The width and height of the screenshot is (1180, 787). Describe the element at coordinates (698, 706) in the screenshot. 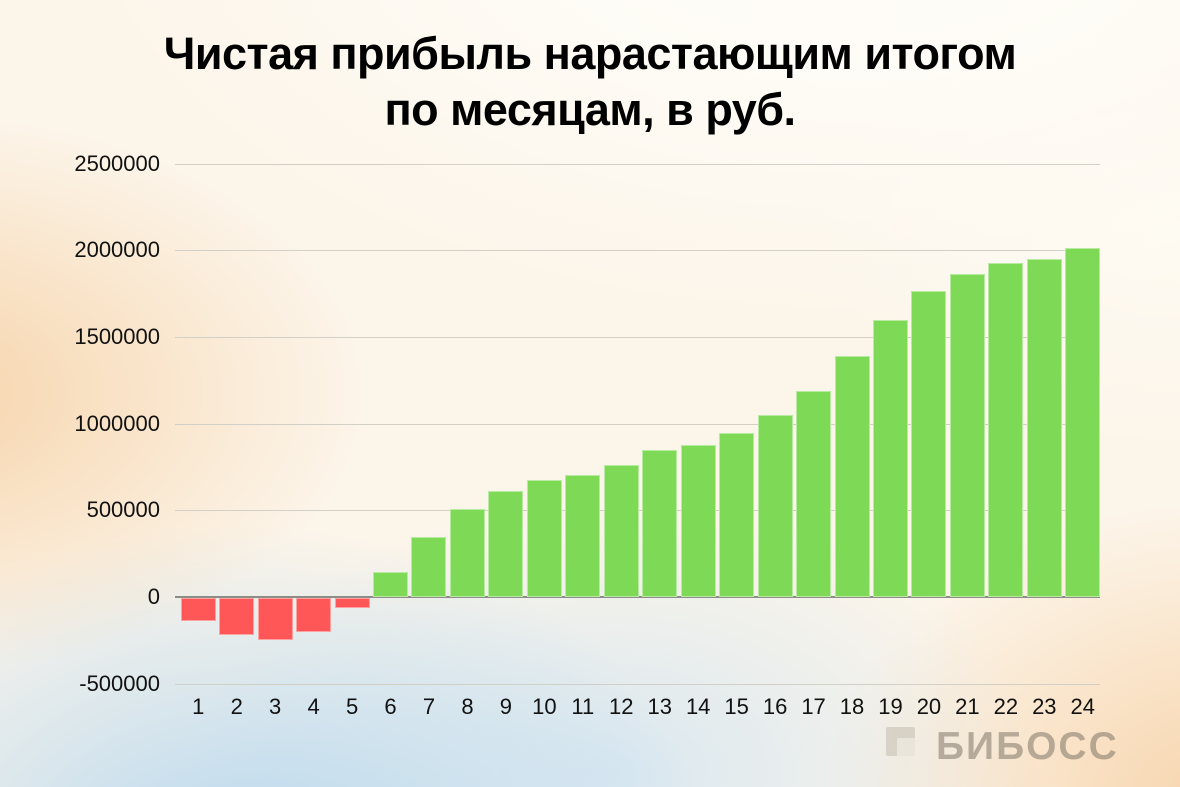

I see `x-axis-tick-label: 14` at that location.